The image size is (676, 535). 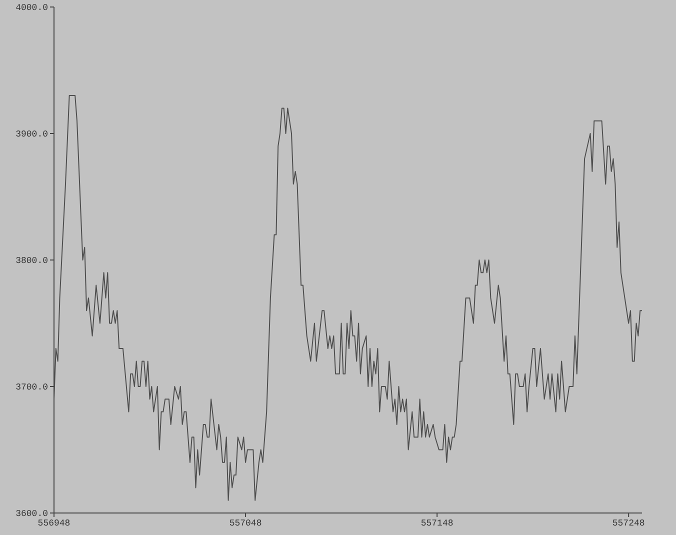 I want to click on y-tick-label: 3800.0, so click(x=32, y=261).